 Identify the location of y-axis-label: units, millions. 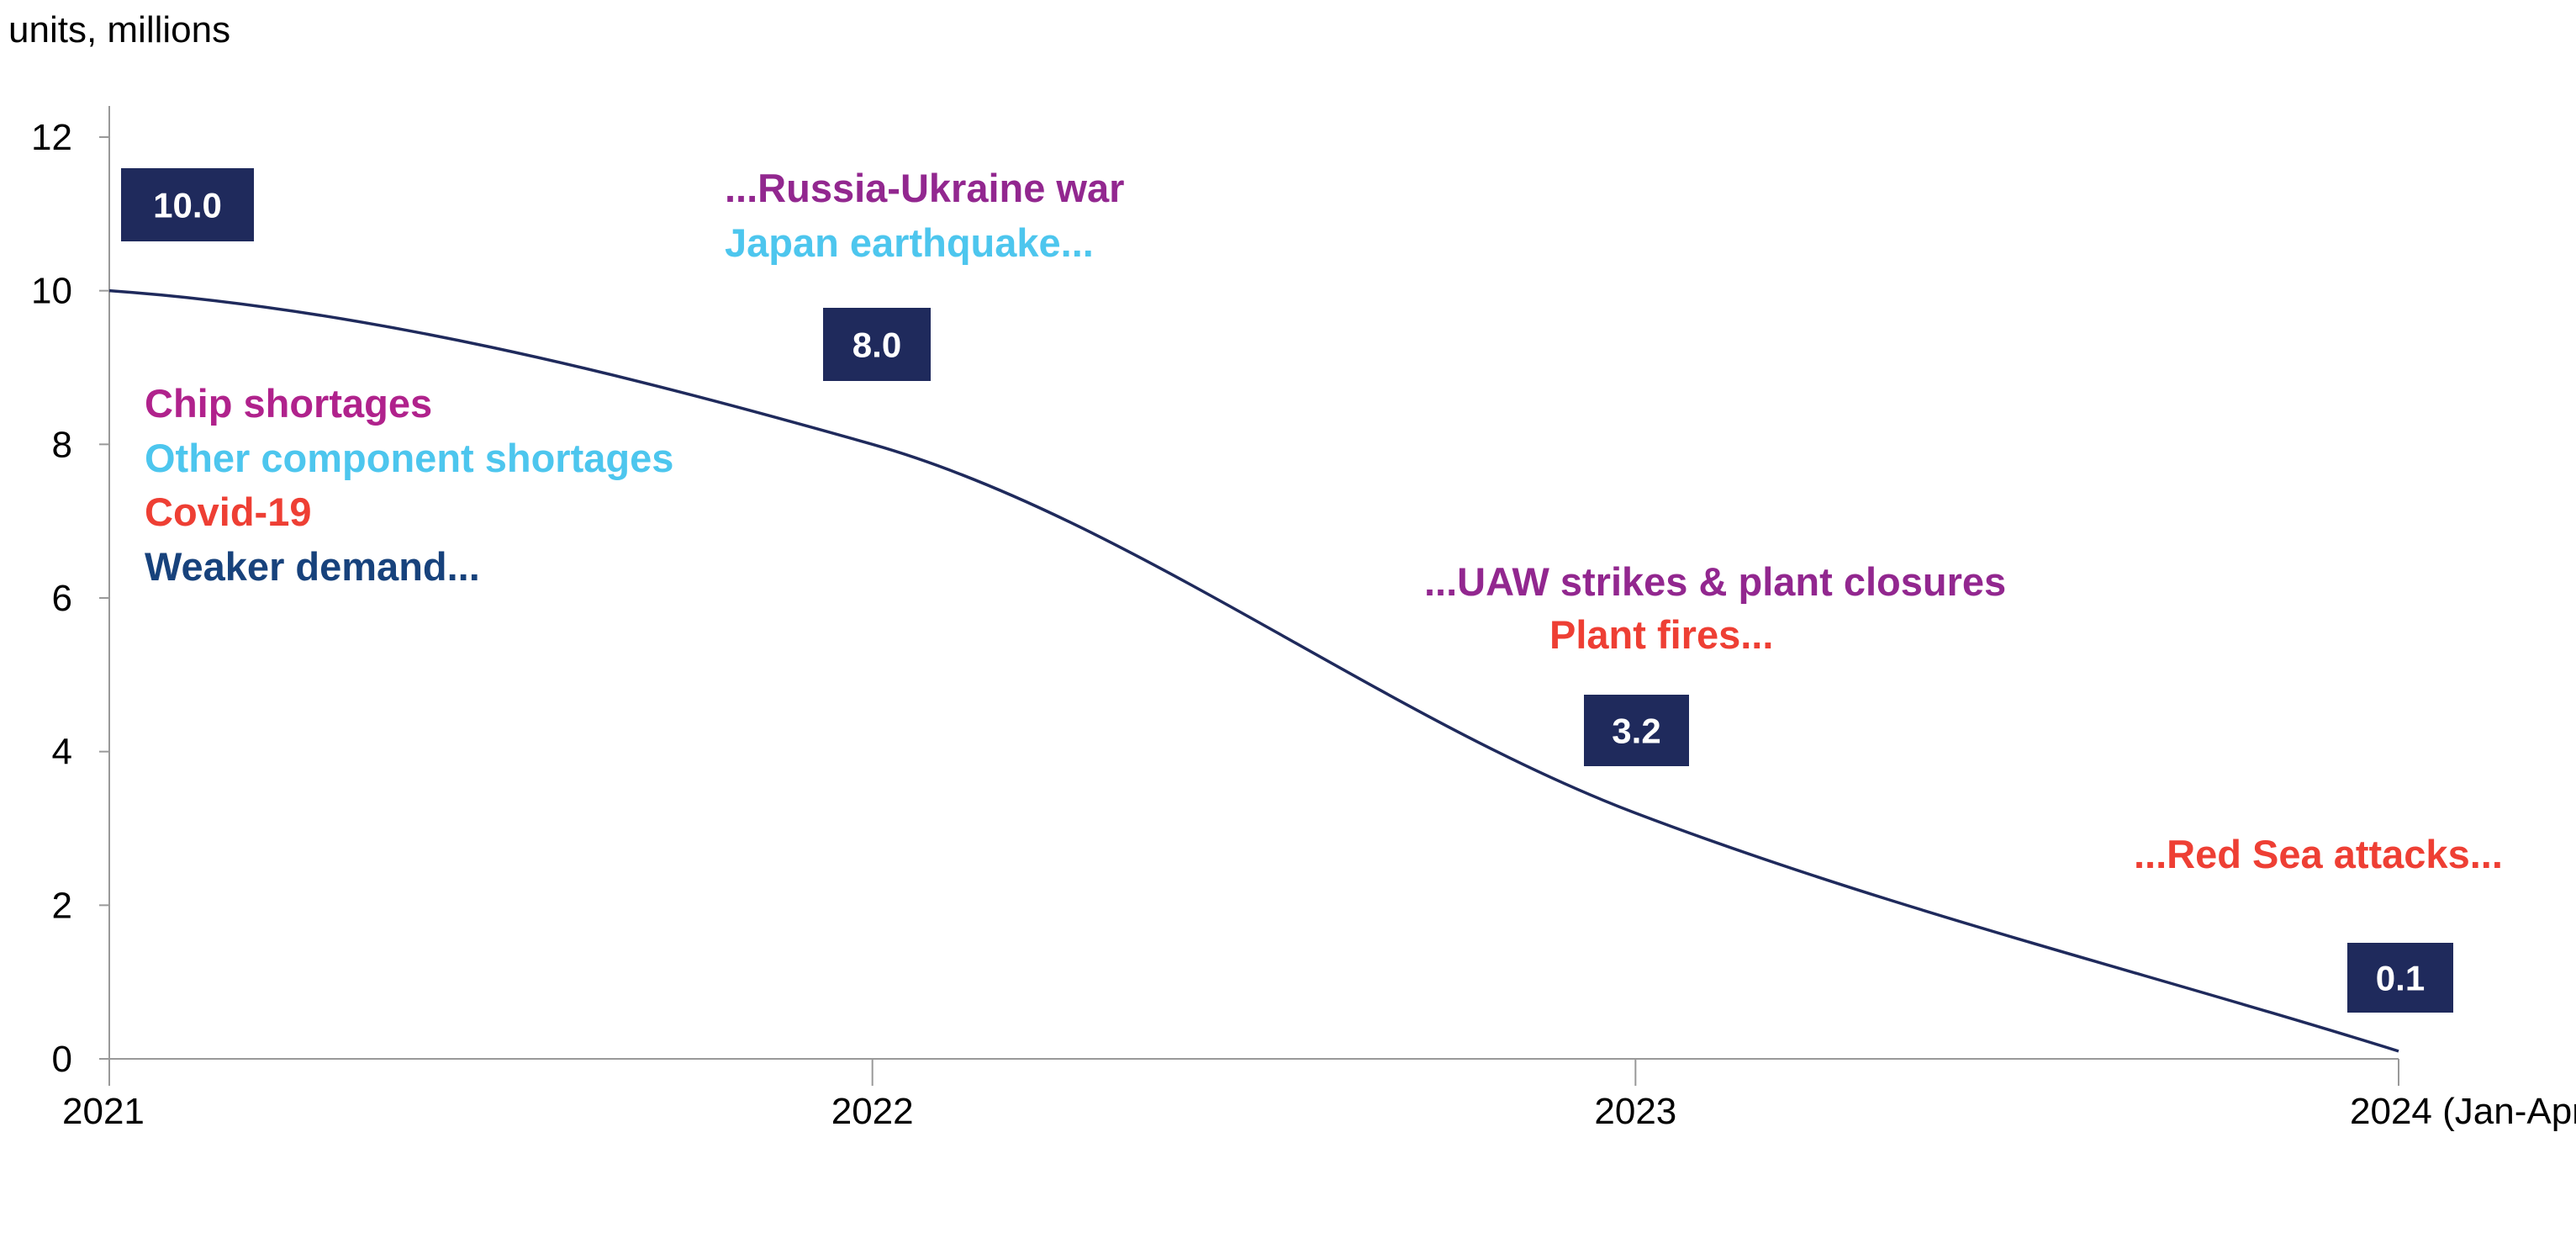
(119, 30).